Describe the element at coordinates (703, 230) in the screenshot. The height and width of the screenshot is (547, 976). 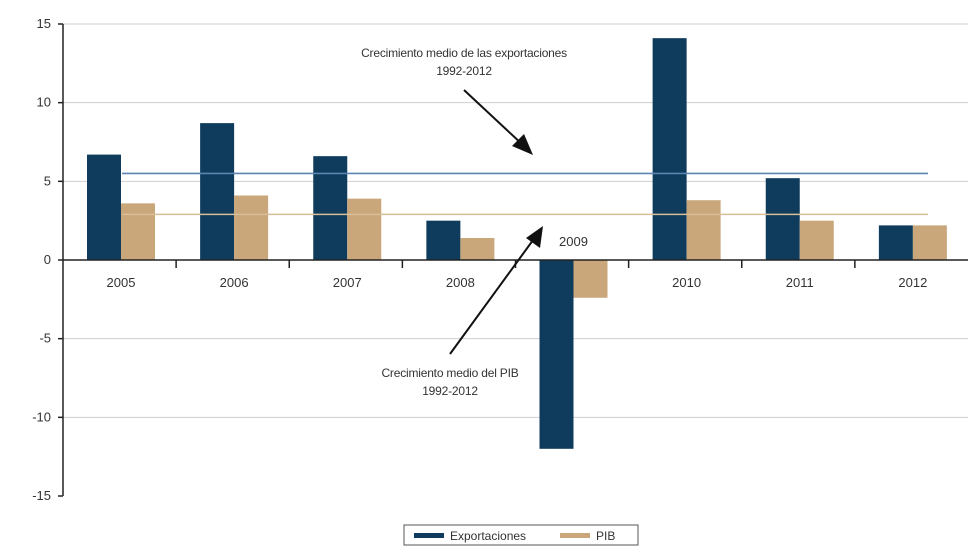
I see `bar-pib-2010` at that location.